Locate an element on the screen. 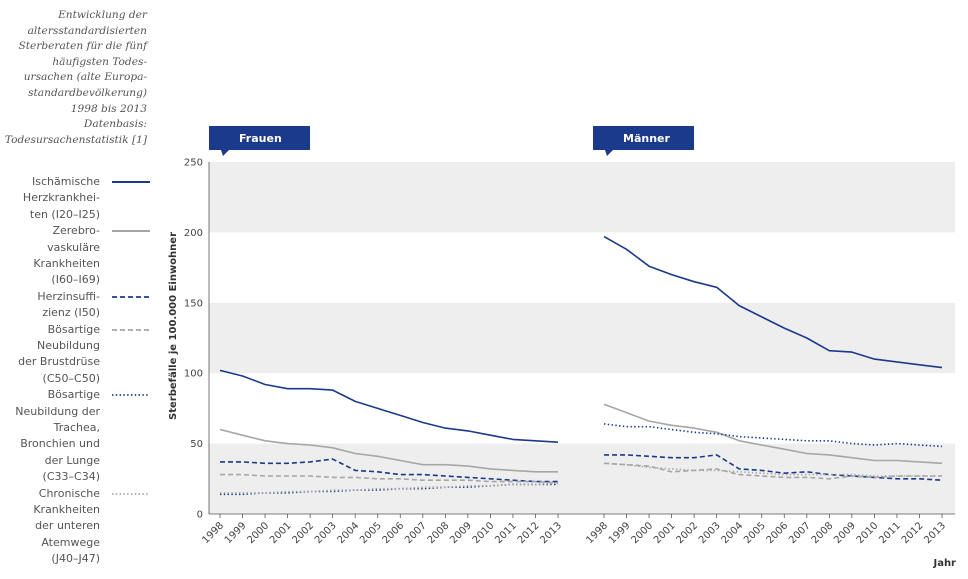 Image resolution: width=968 pixels, height=579 pixels. legend-label: (J40–J47) is located at coordinates (75, 559).